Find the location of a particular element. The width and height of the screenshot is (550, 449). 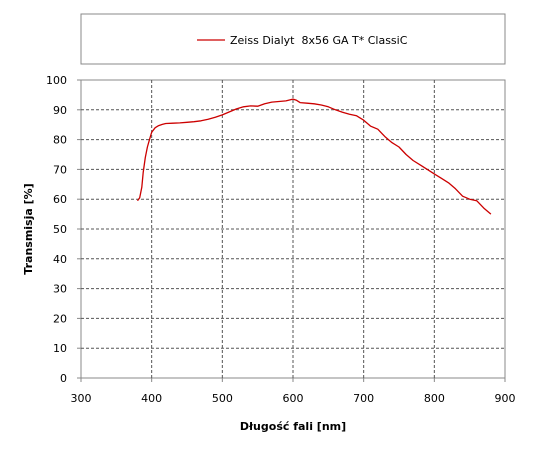

x-tick-label: 800 is located at coordinates (434, 398).